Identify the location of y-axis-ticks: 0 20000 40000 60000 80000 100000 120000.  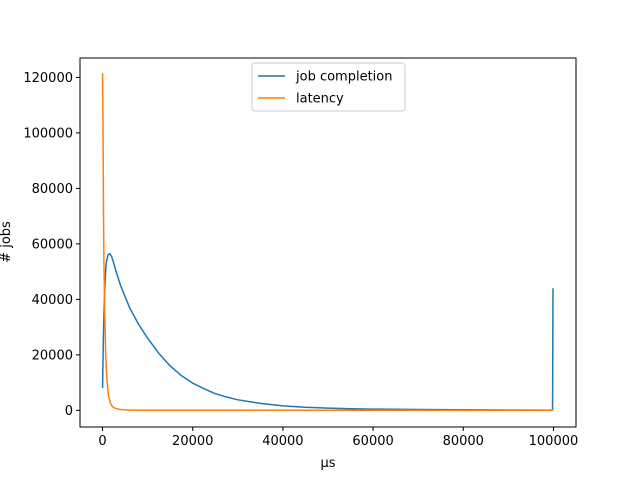
(51, 245).